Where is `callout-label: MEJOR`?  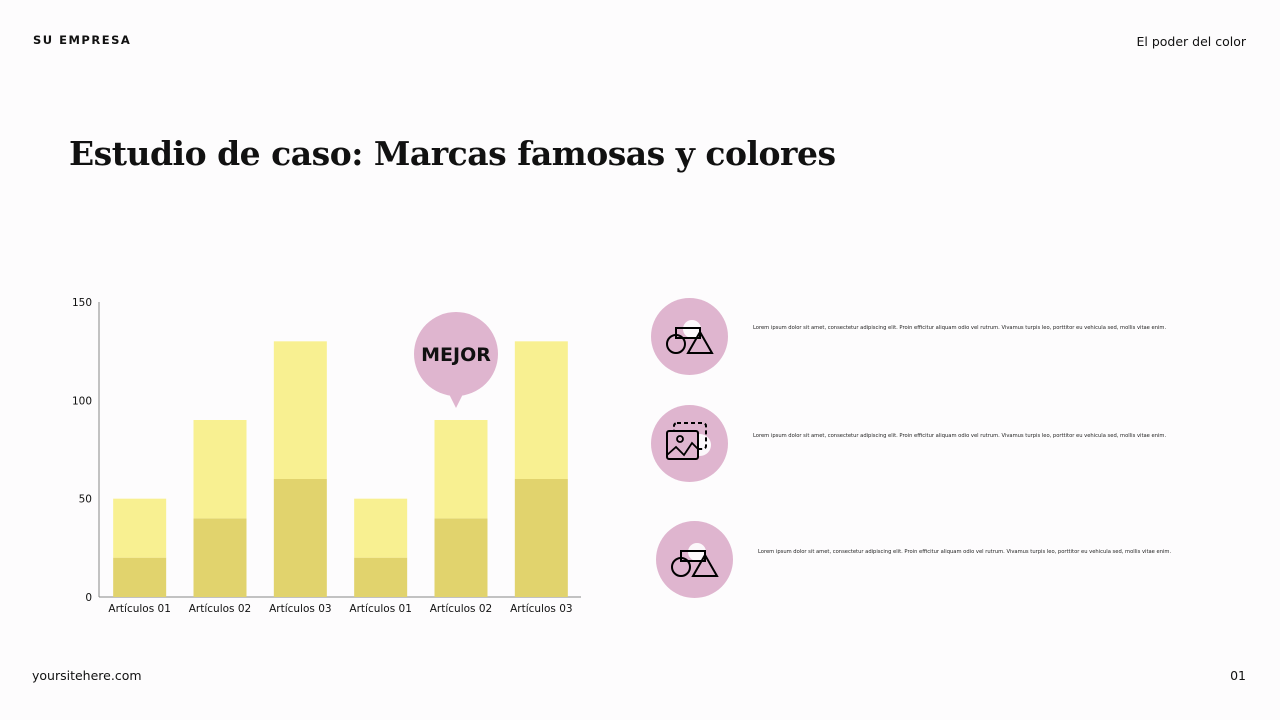 callout-label: MEJOR is located at coordinates (456, 355).